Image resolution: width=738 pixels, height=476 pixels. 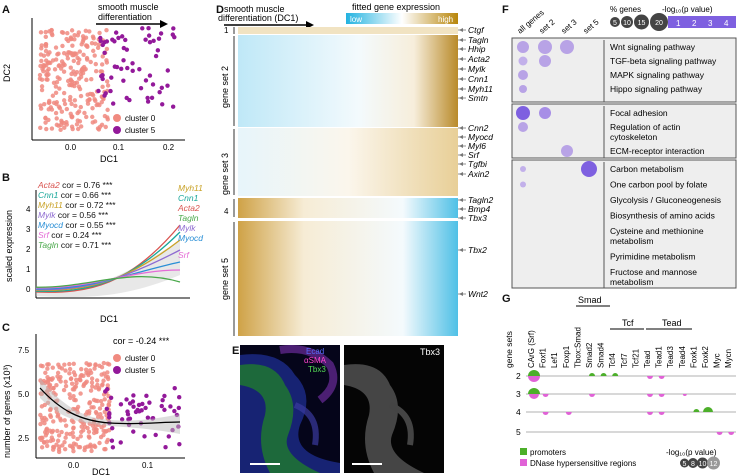 What do you see at coordinates (7, 73) in the screenshot?
I see `a-ylabel: DC2` at bounding box center [7, 73].